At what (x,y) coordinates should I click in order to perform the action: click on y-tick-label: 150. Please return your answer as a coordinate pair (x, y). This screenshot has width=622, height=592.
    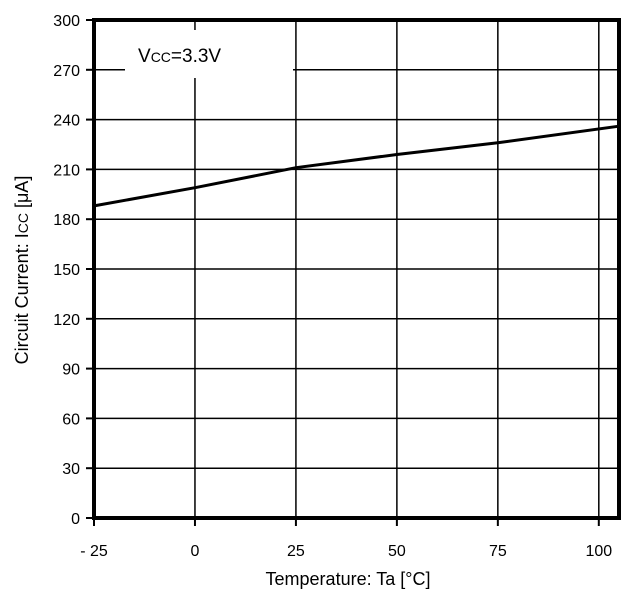
    Looking at the image, I should click on (66, 270).